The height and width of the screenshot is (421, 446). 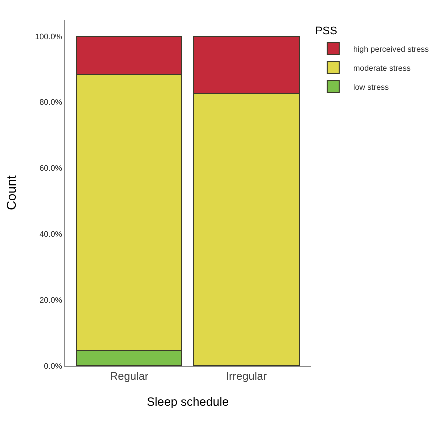 I want to click on y-axis-title: Count, so click(x=12, y=192).